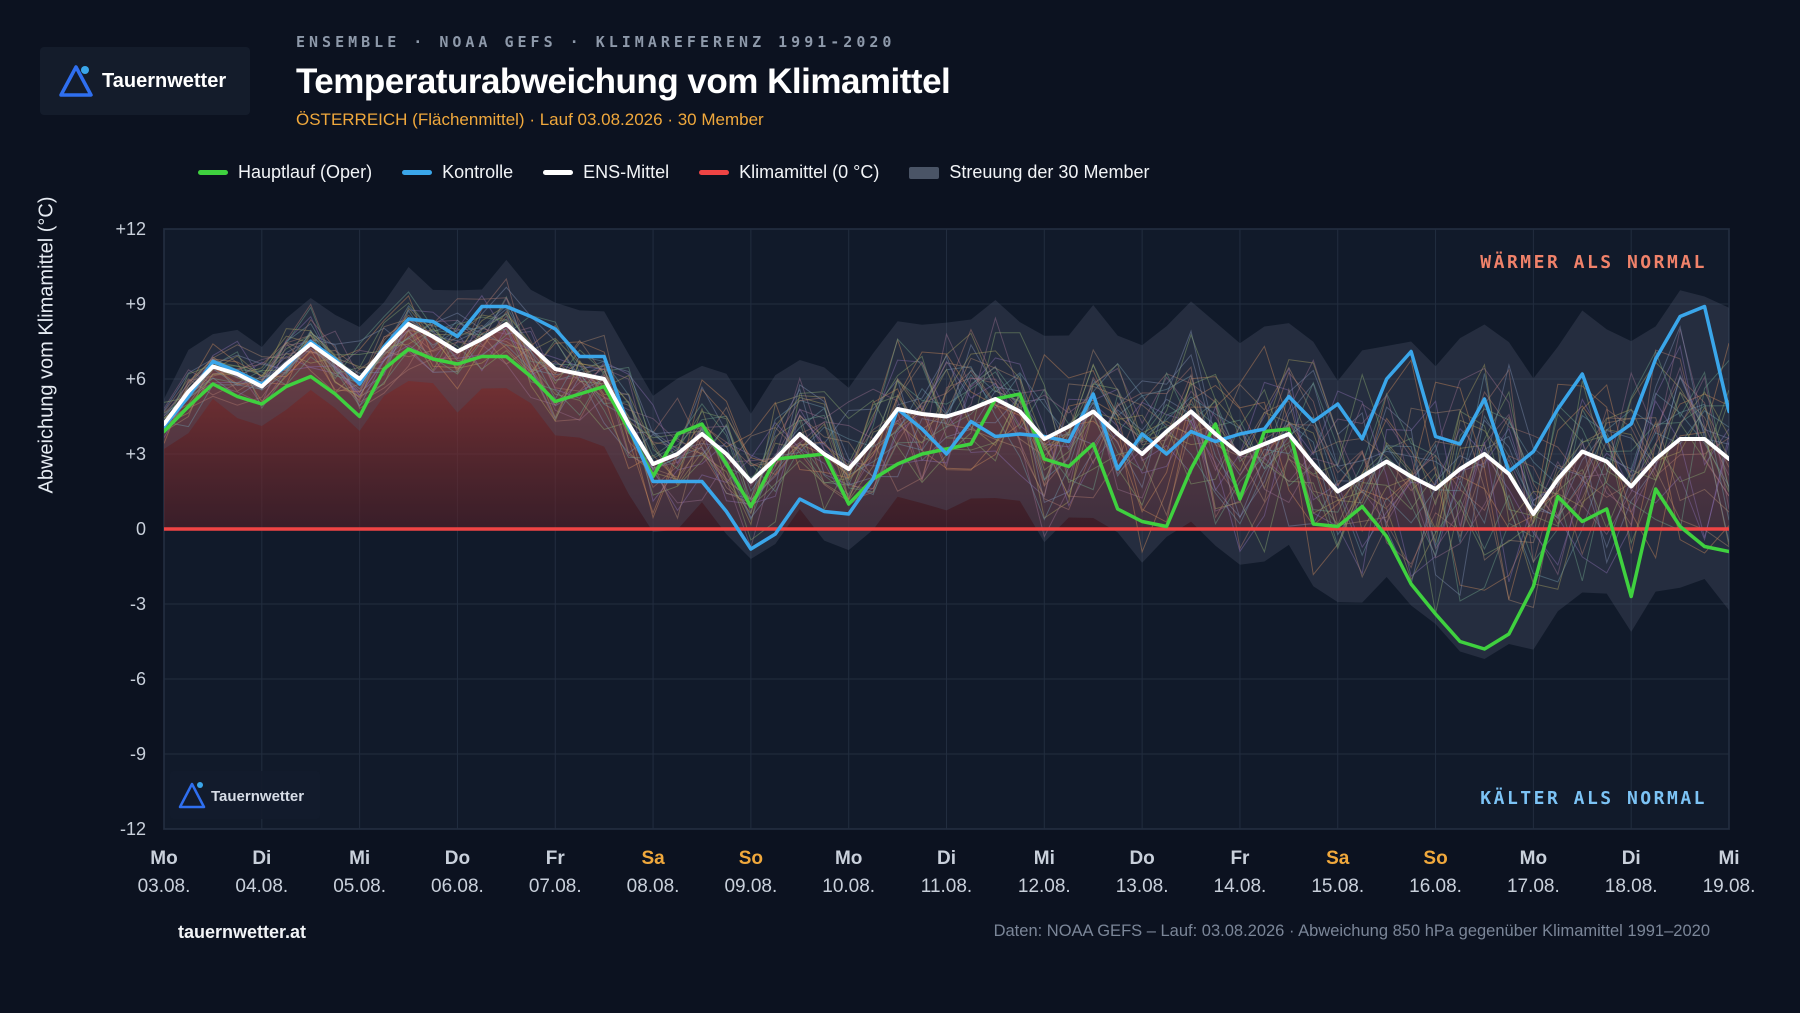  I want to click on x-tick-date: 10.08., so click(848, 886).